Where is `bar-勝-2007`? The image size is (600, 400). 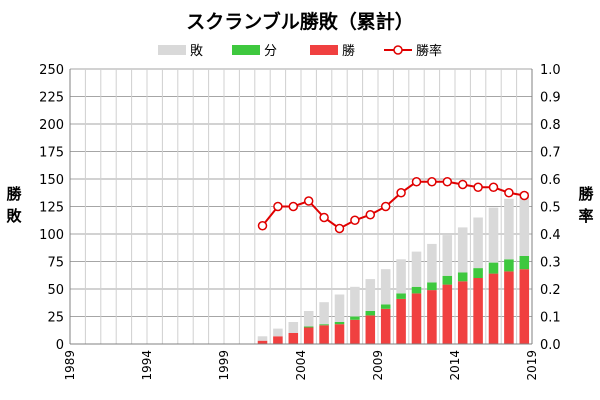
bar-勝-2007 is located at coordinates (355, 331).